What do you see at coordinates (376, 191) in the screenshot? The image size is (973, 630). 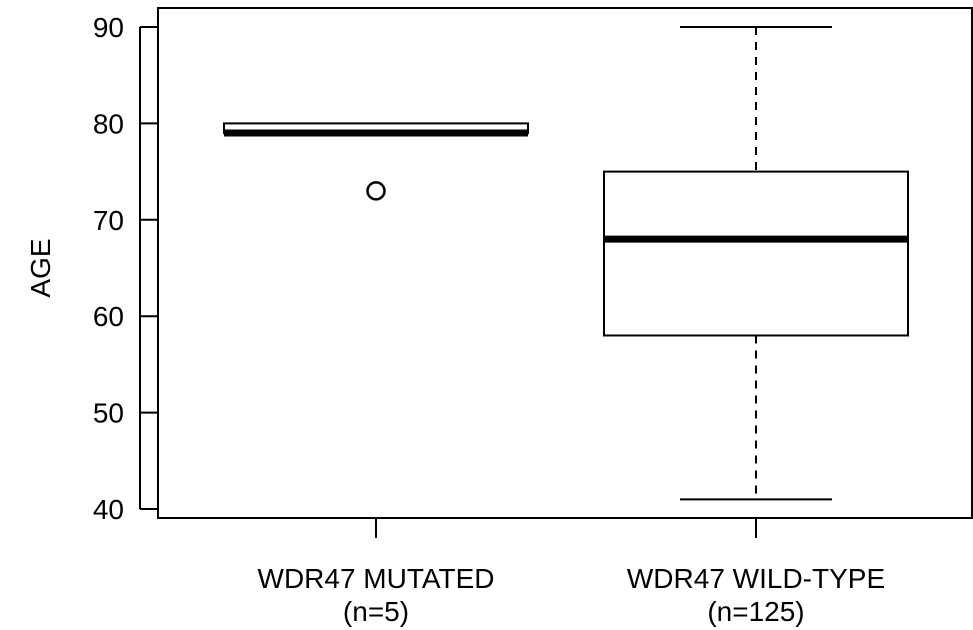 I see `outlier-point` at bounding box center [376, 191].